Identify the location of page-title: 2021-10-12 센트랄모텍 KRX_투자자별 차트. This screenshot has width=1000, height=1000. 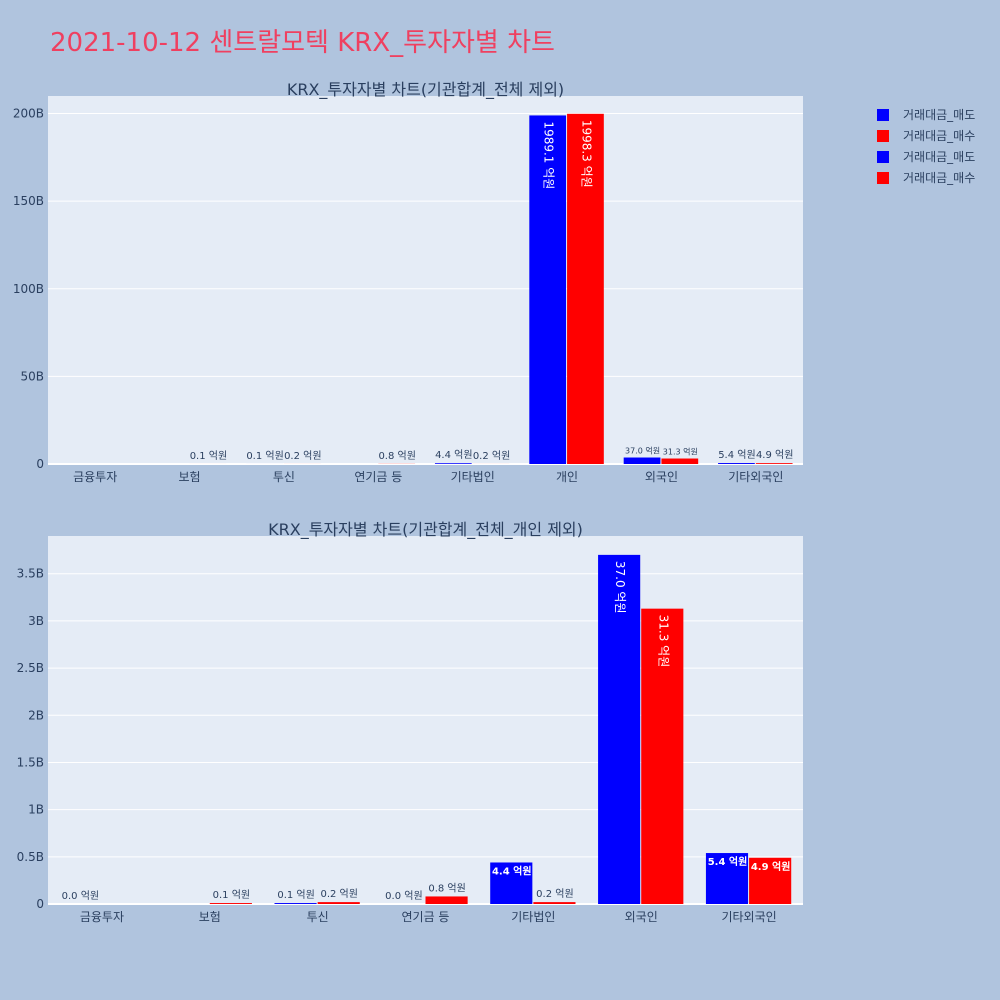
(302, 43).